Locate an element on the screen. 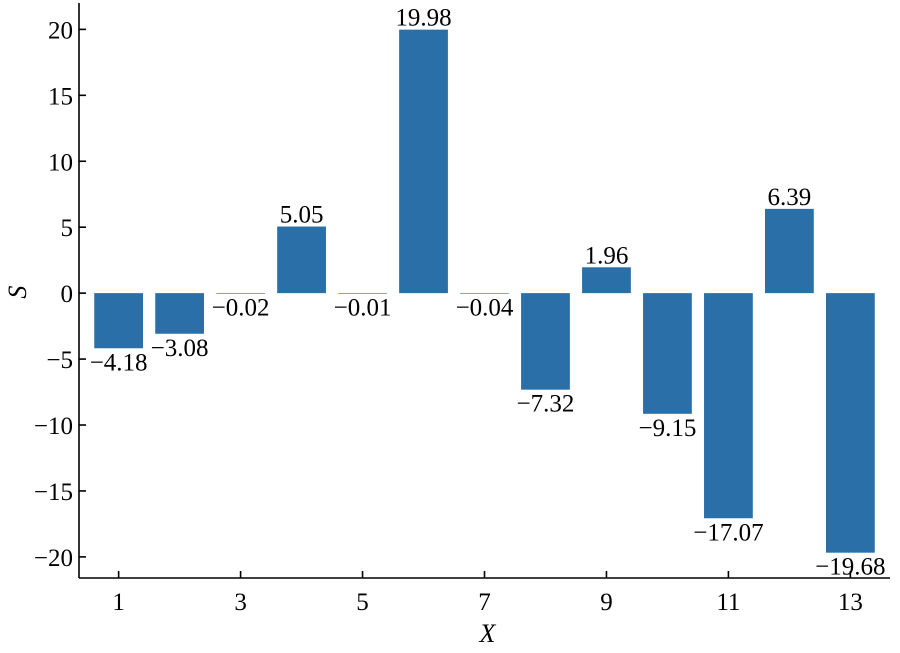 The height and width of the screenshot is (653, 900). x-tick-label: 1 is located at coordinates (118, 602).